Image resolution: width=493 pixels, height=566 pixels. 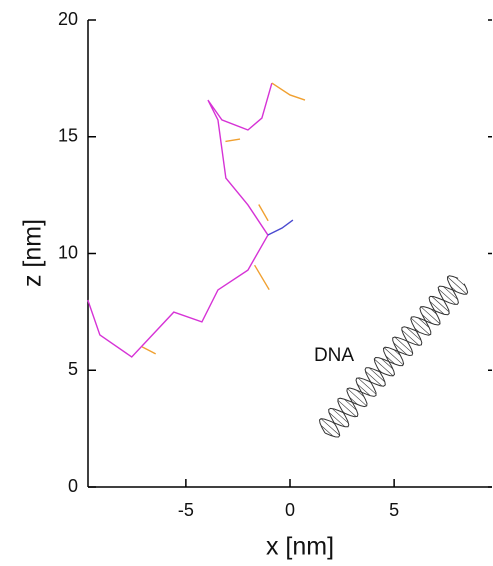 What do you see at coordinates (33, 253) in the screenshot?
I see `y-axis-label: z [nm]` at bounding box center [33, 253].